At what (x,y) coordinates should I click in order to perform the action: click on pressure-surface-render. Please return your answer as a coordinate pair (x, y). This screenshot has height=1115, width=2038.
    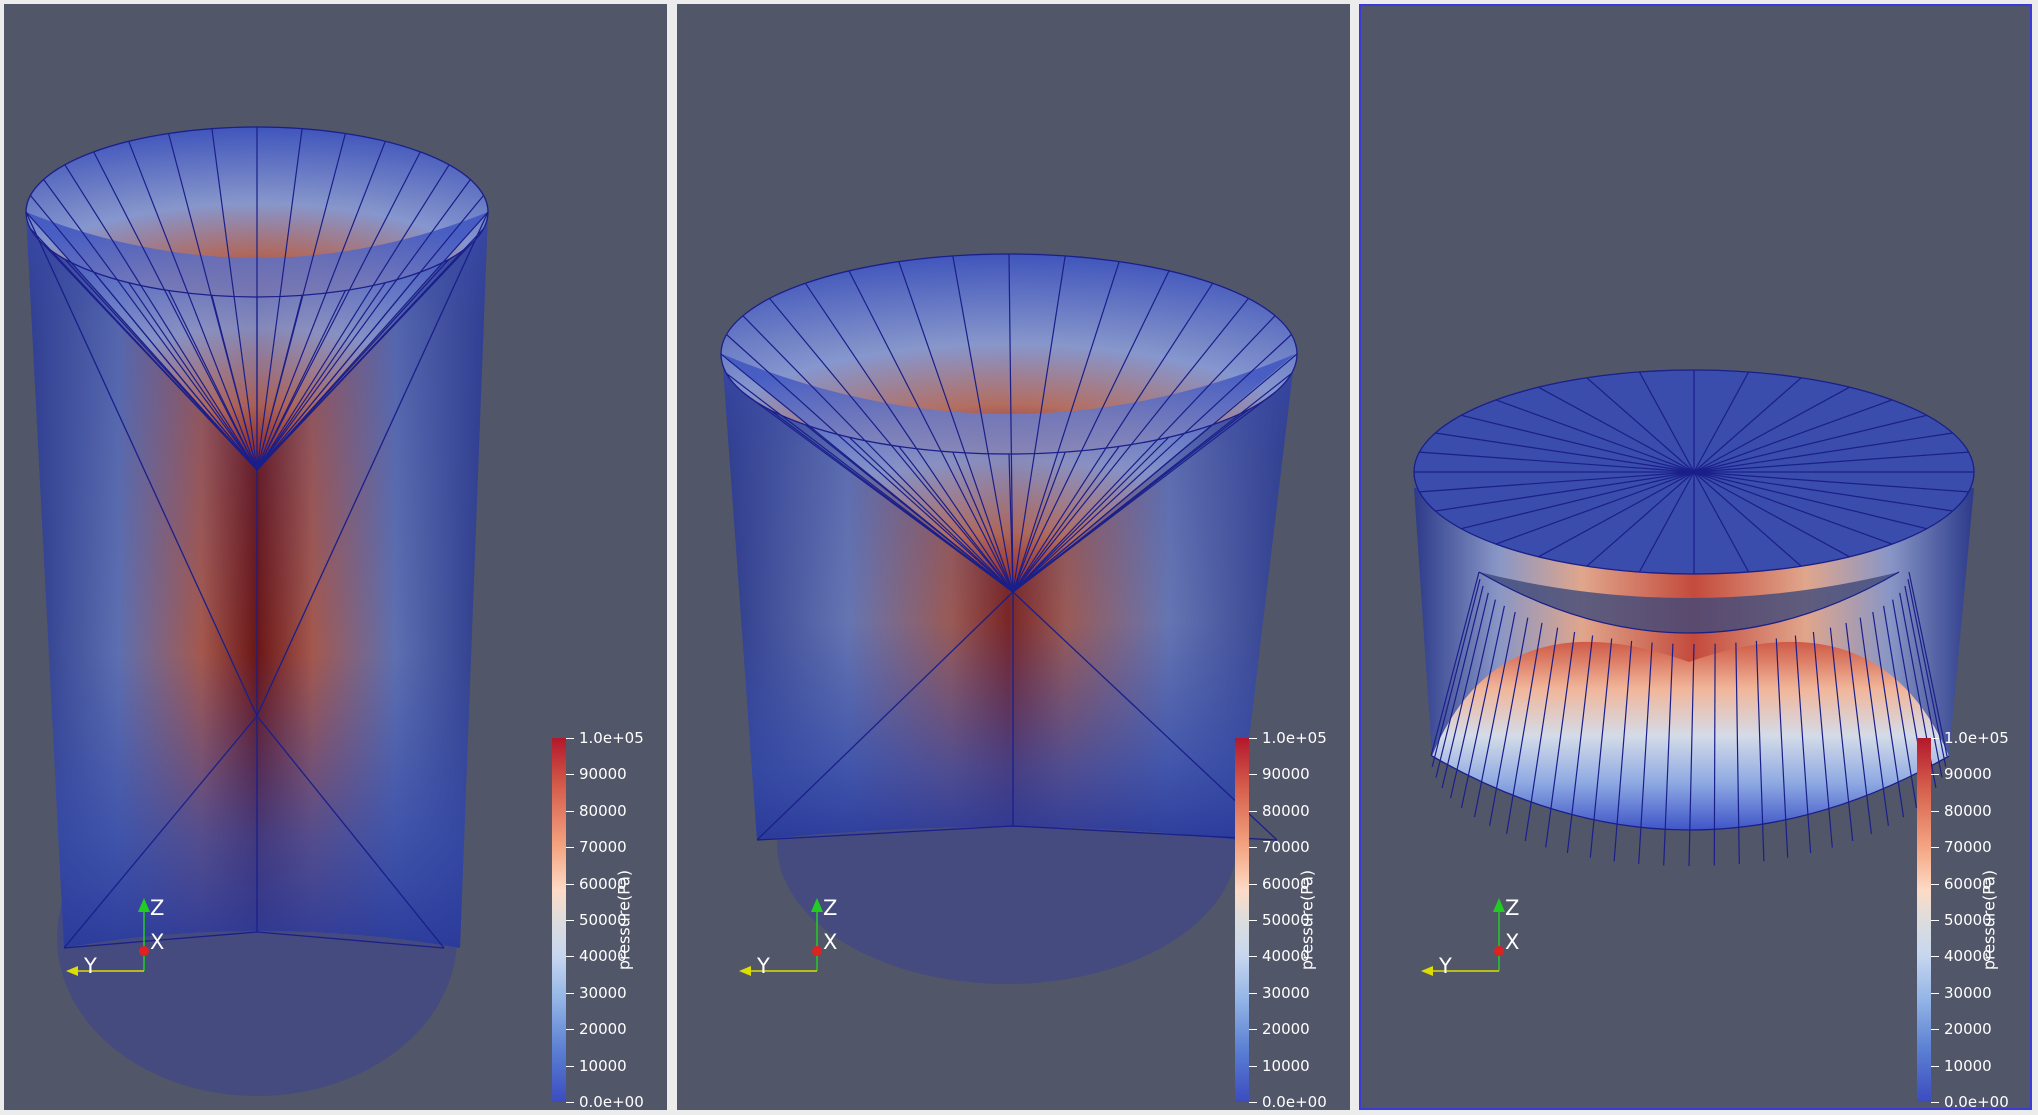
    Looking at the image, I should click on (1694, 618).